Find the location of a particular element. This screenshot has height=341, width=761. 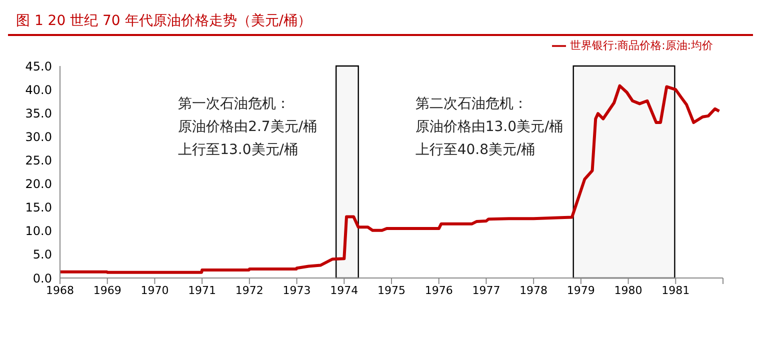

x-tick-label: 1977 is located at coordinates (486, 290).